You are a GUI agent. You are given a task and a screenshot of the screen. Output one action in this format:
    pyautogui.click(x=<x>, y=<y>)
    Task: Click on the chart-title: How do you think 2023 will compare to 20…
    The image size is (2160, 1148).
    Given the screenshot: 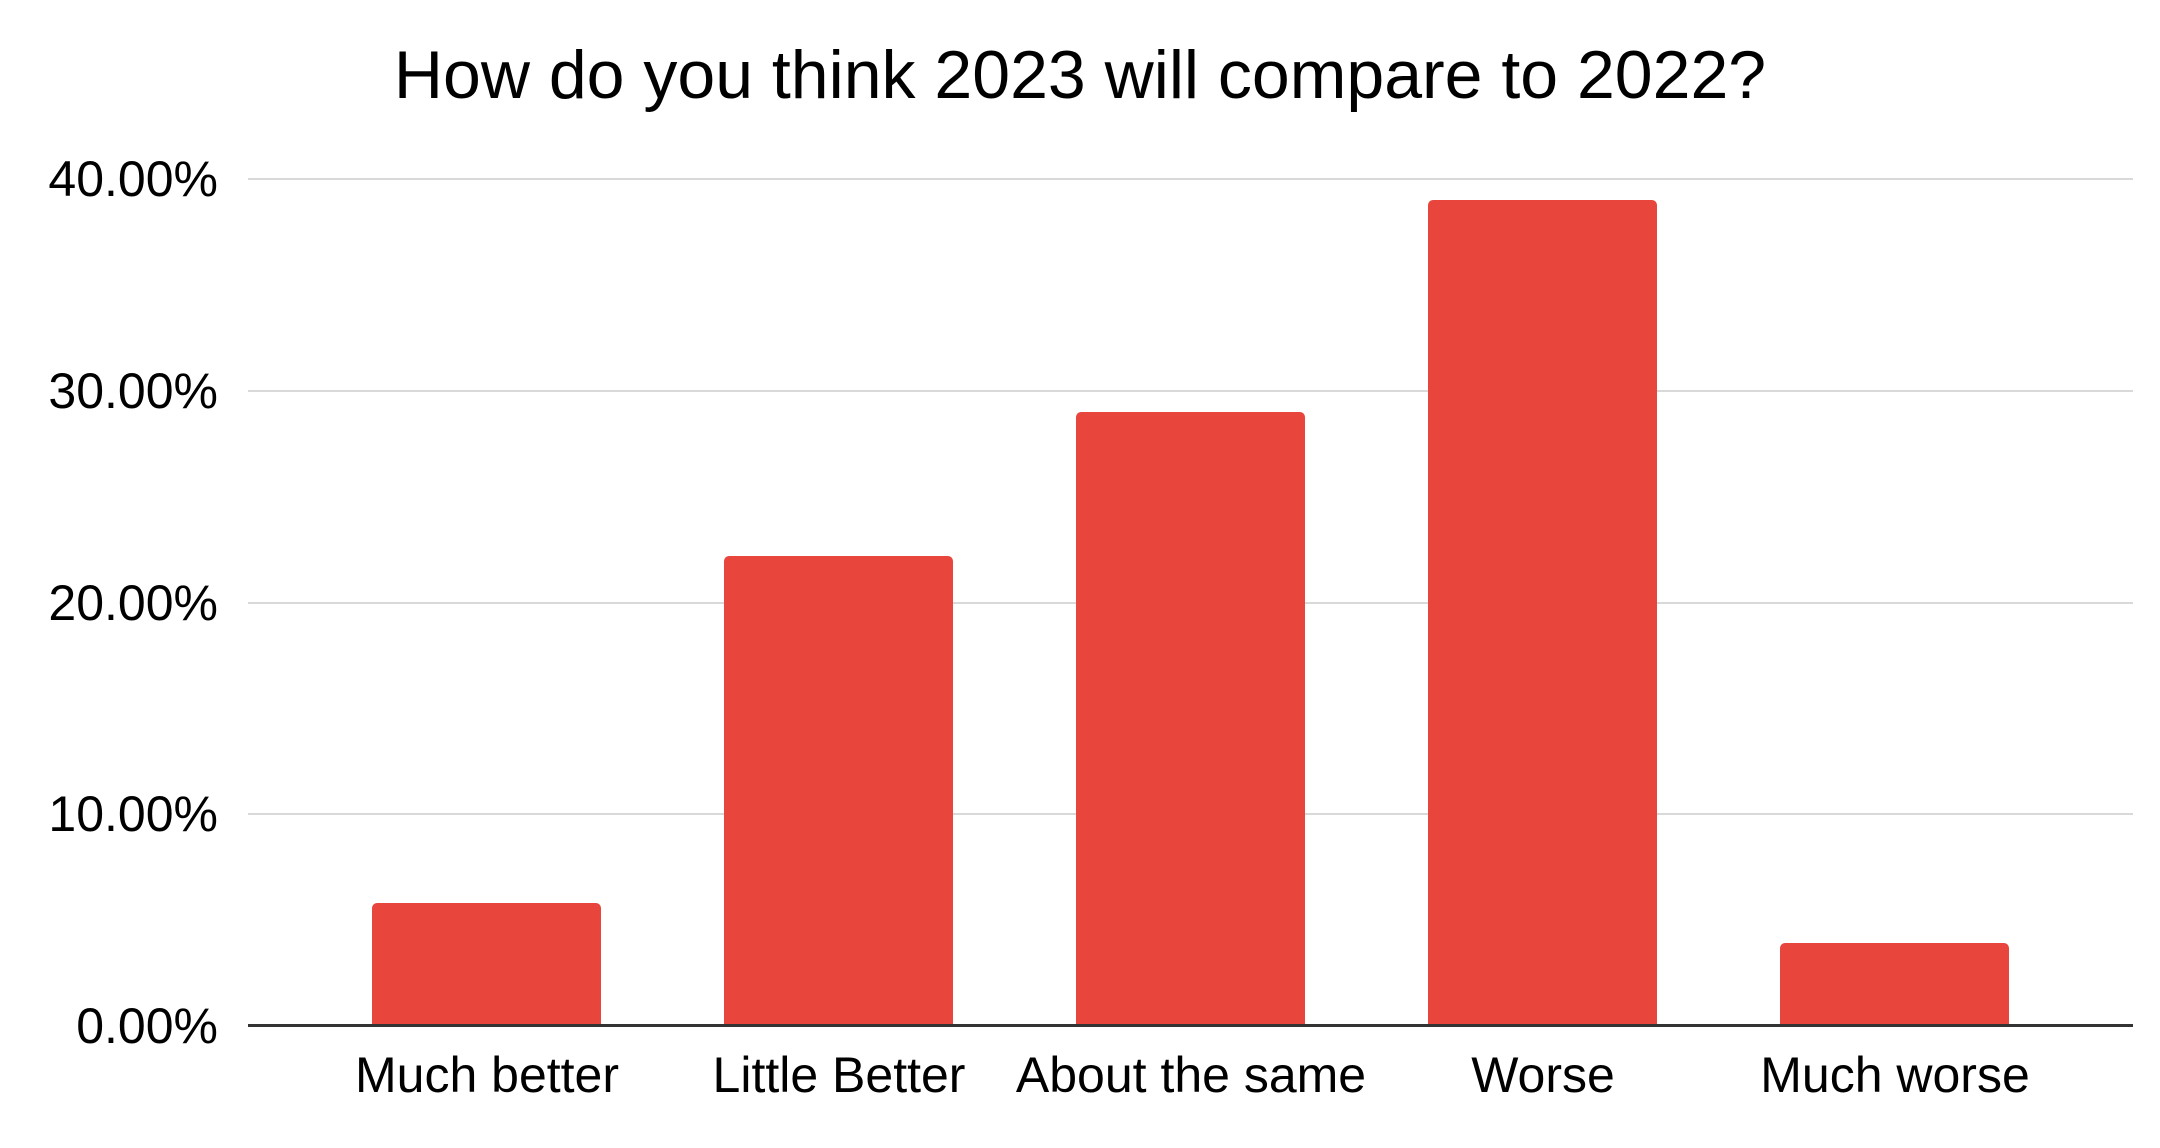 What is the action you would take?
    pyautogui.click(x=1080, y=75)
    